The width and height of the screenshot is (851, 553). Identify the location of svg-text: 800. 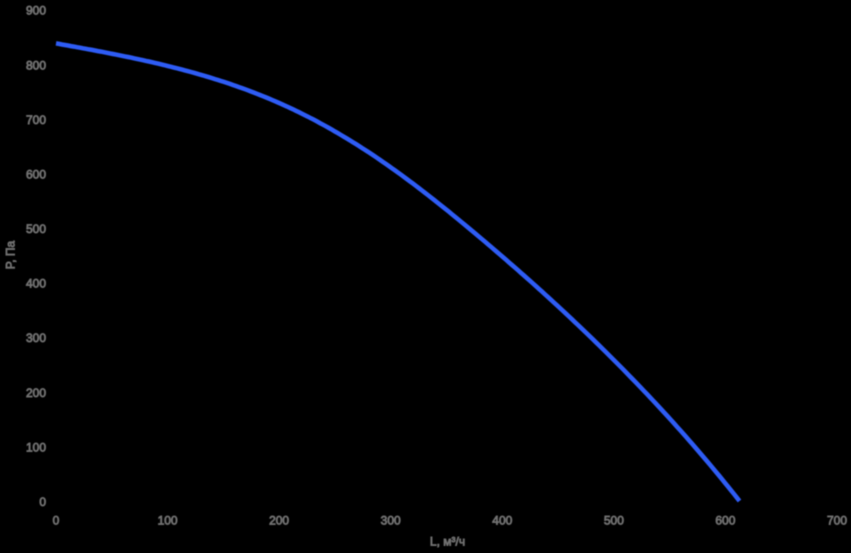
(36, 65).